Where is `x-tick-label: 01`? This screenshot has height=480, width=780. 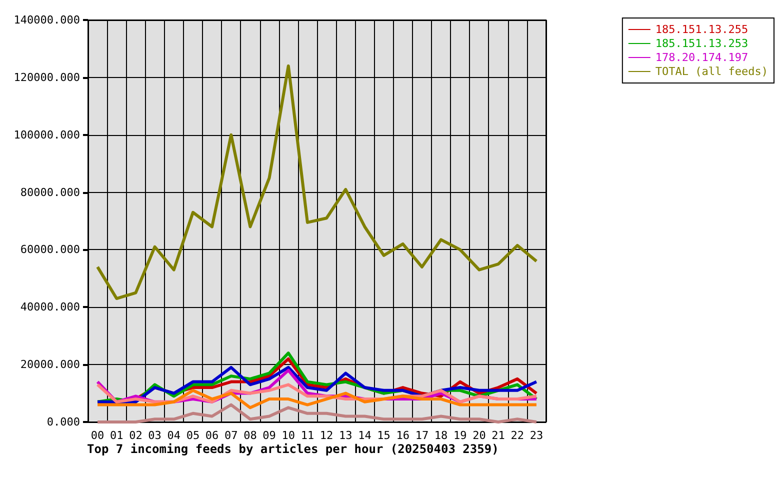 x-tick-label: 01 is located at coordinates (117, 435).